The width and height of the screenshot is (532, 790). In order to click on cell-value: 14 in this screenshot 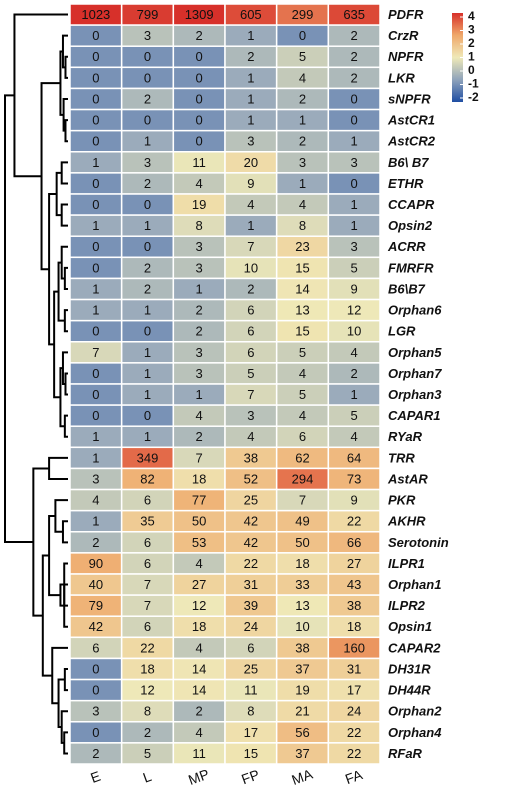, I will do `click(302, 288)`.